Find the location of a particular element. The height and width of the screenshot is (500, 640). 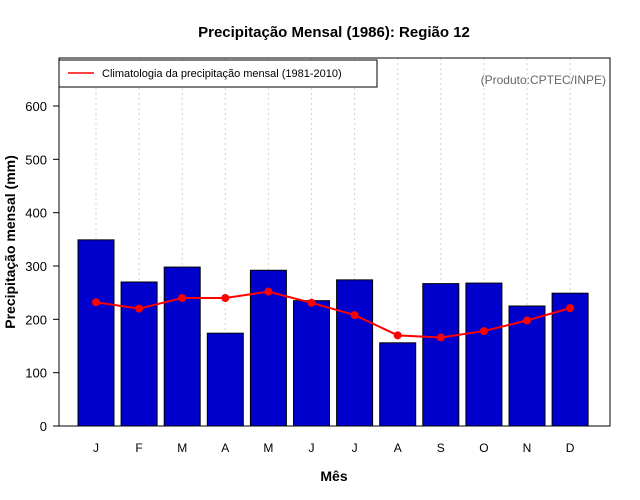

y-axis-label: Precipitação mensal (mm) is located at coordinates (10, 242).